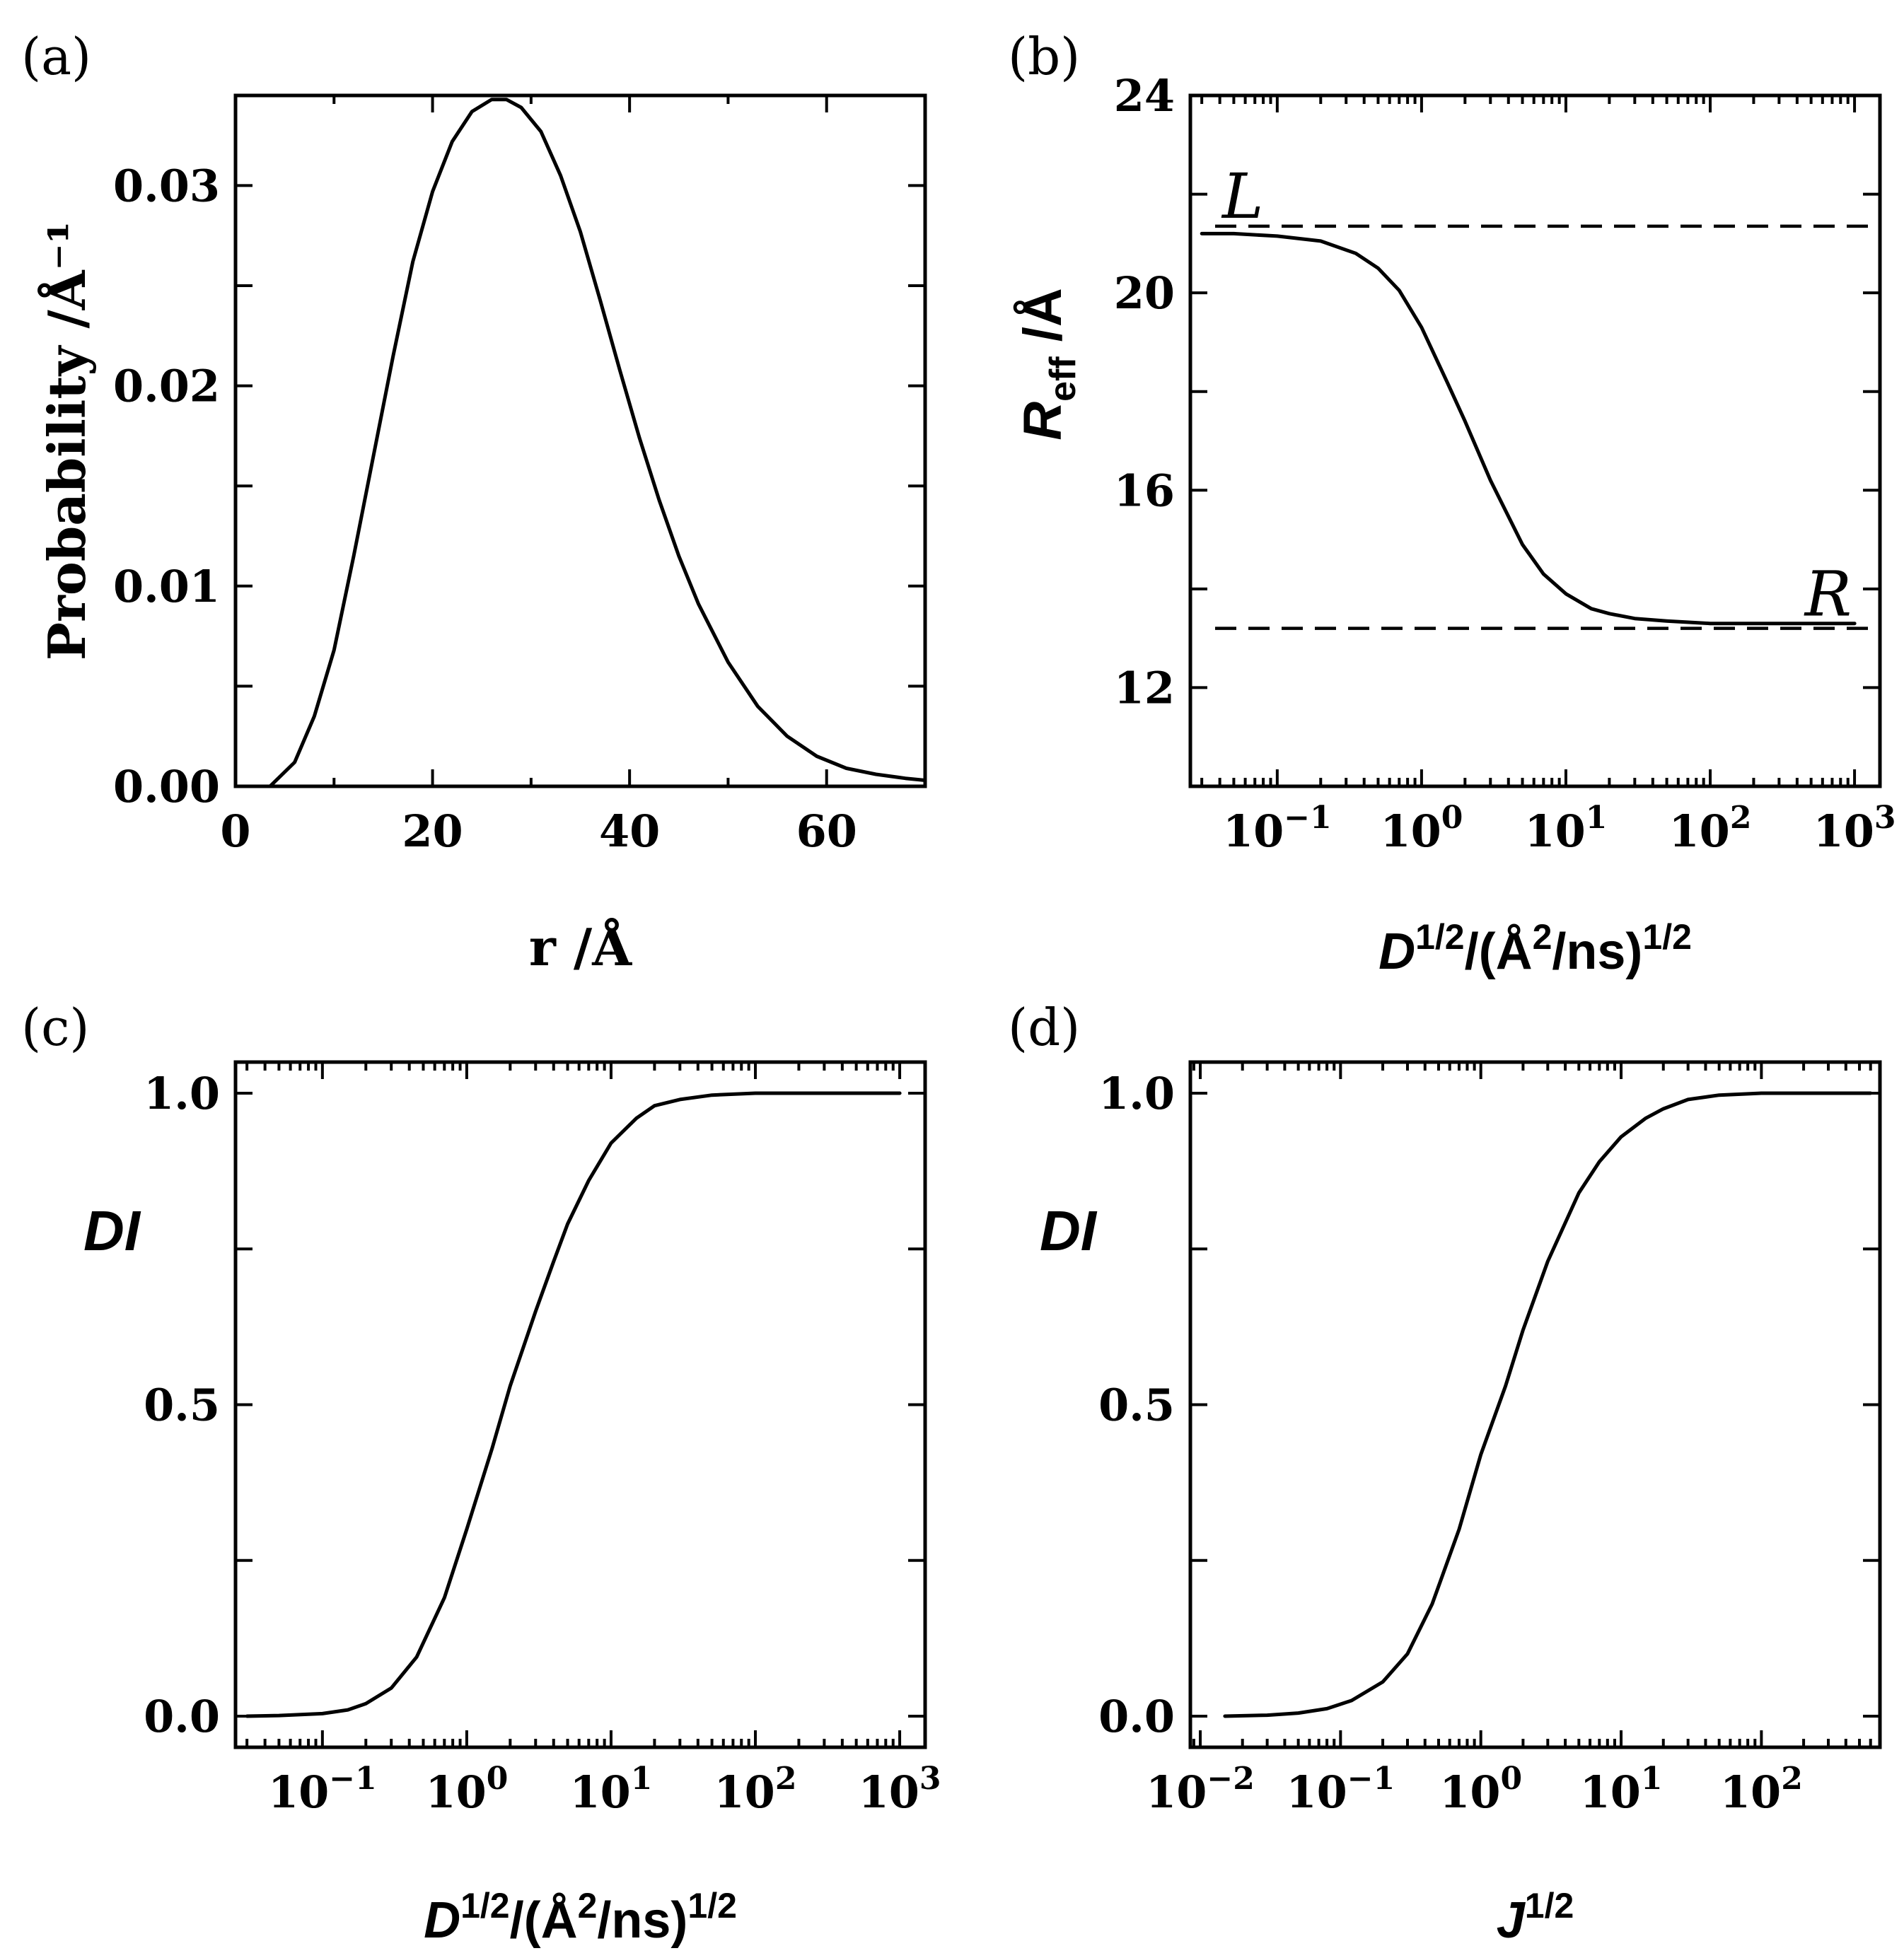  I want to click on y-axis-label-base: R, so click(1043, 421).